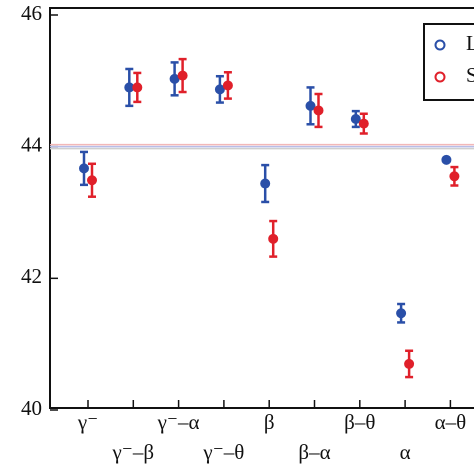 This screenshot has height=474, width=474. Describe the element at coordinates (223, 452) in the screenshot. I see `x-tick-label: γ⁻–θ` at that location.